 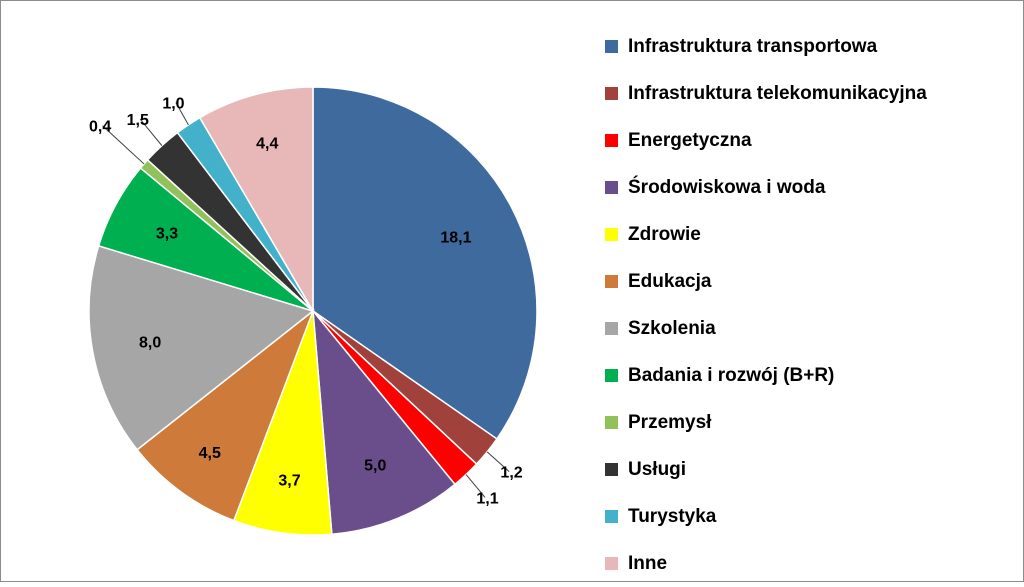 I want to click on data-label: 1,1, so click(x=487, y=498).